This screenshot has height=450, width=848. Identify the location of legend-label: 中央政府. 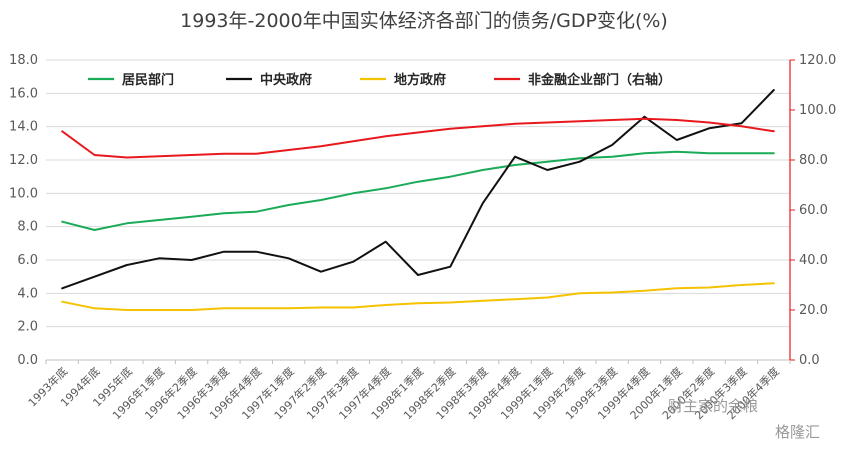
(286, 80).